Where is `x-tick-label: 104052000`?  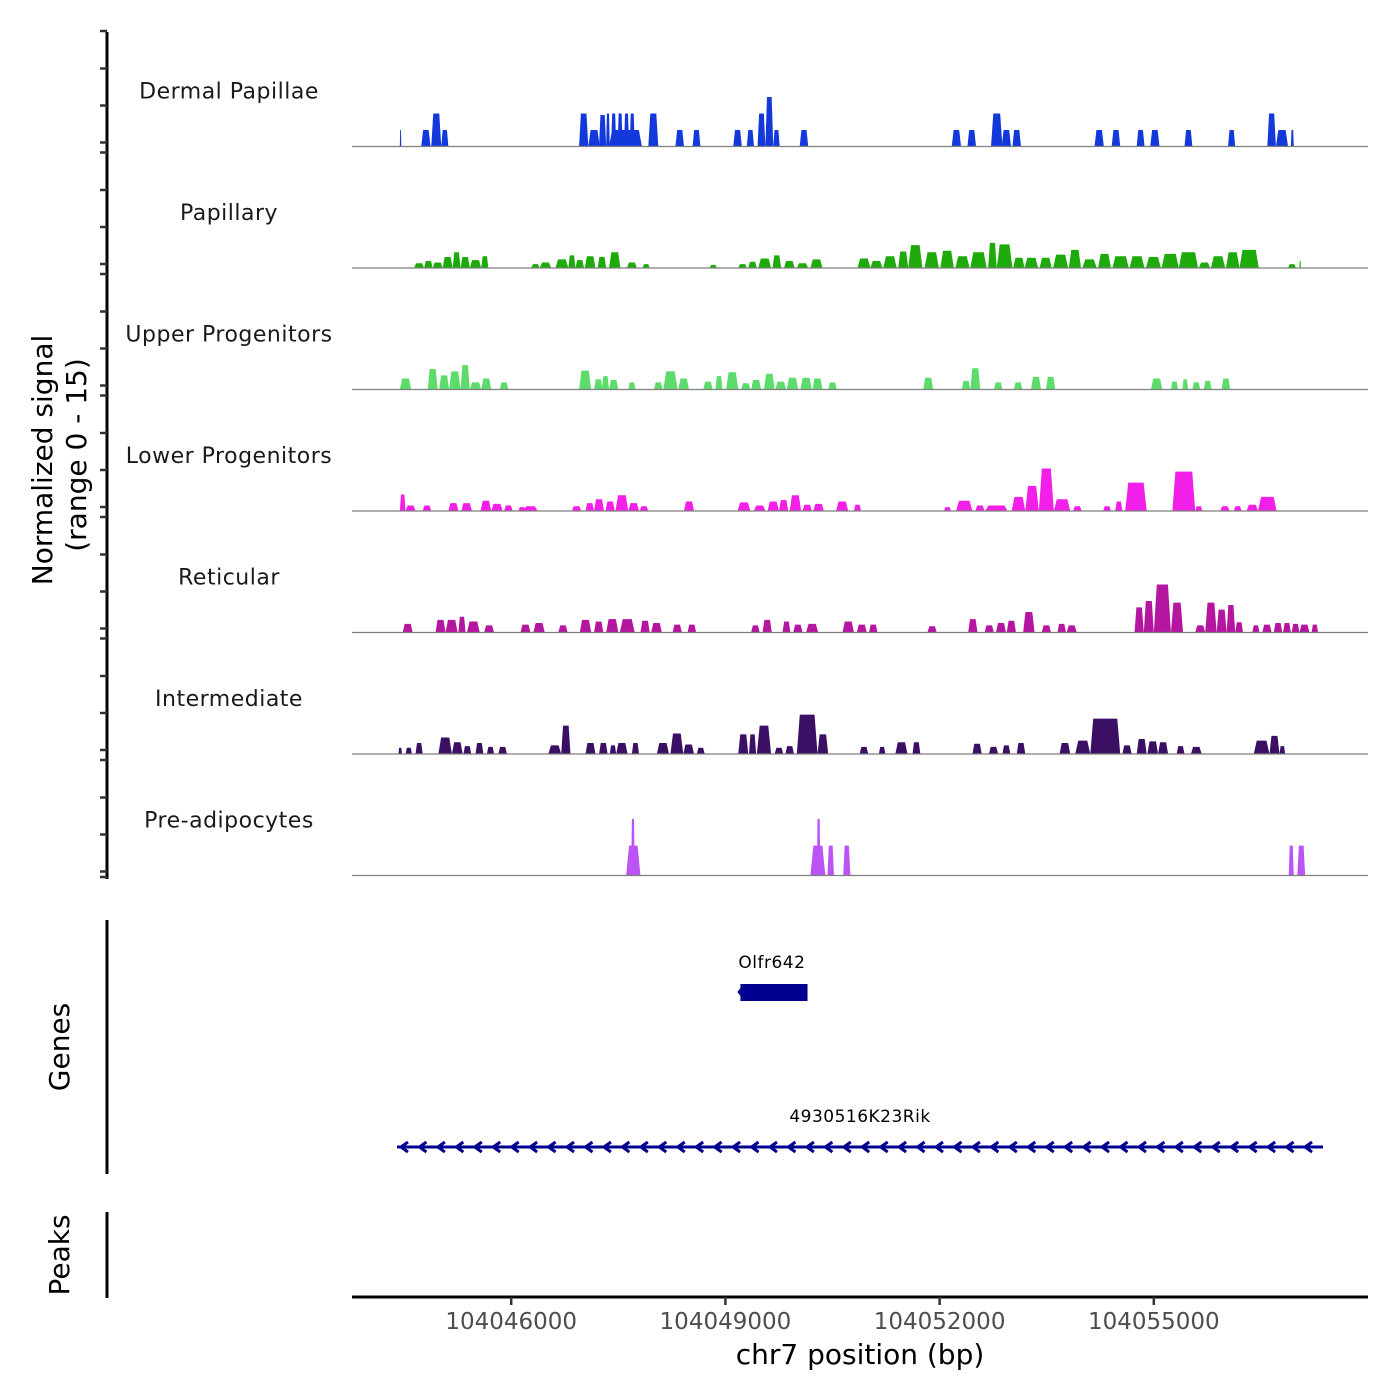
x-tick-label: 104052000 is located at coordinates (940, 1322).